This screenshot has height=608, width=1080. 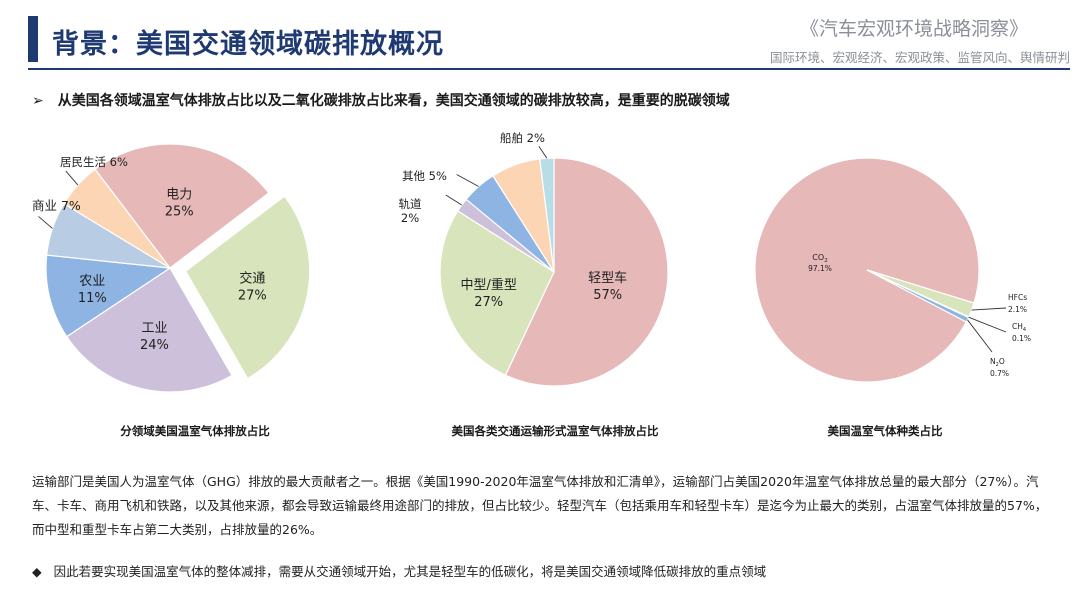 I want to click on slice-name-label: 交通, so click(x=252, y=279).